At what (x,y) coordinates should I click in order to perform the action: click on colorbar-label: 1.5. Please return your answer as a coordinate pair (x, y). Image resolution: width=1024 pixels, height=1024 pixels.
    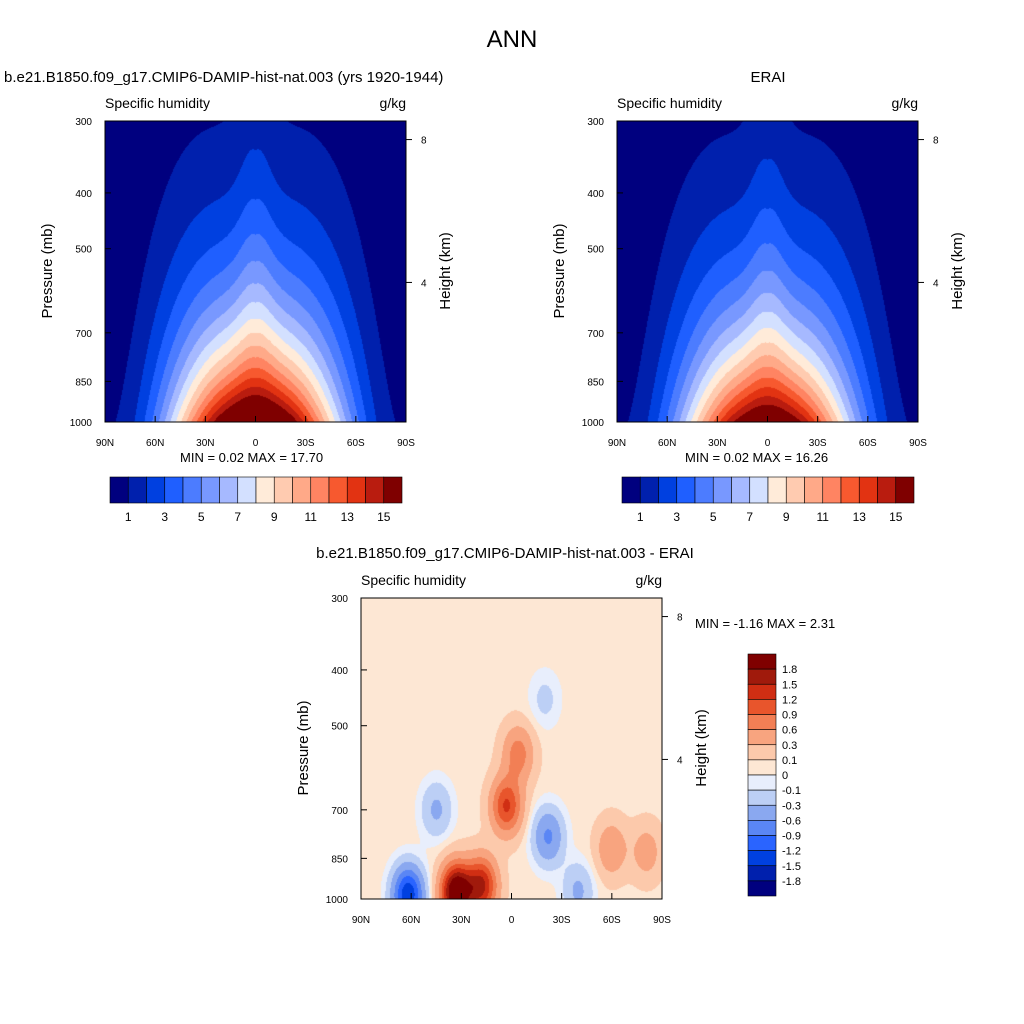
    Looking at the image, I should click on (789, 685).